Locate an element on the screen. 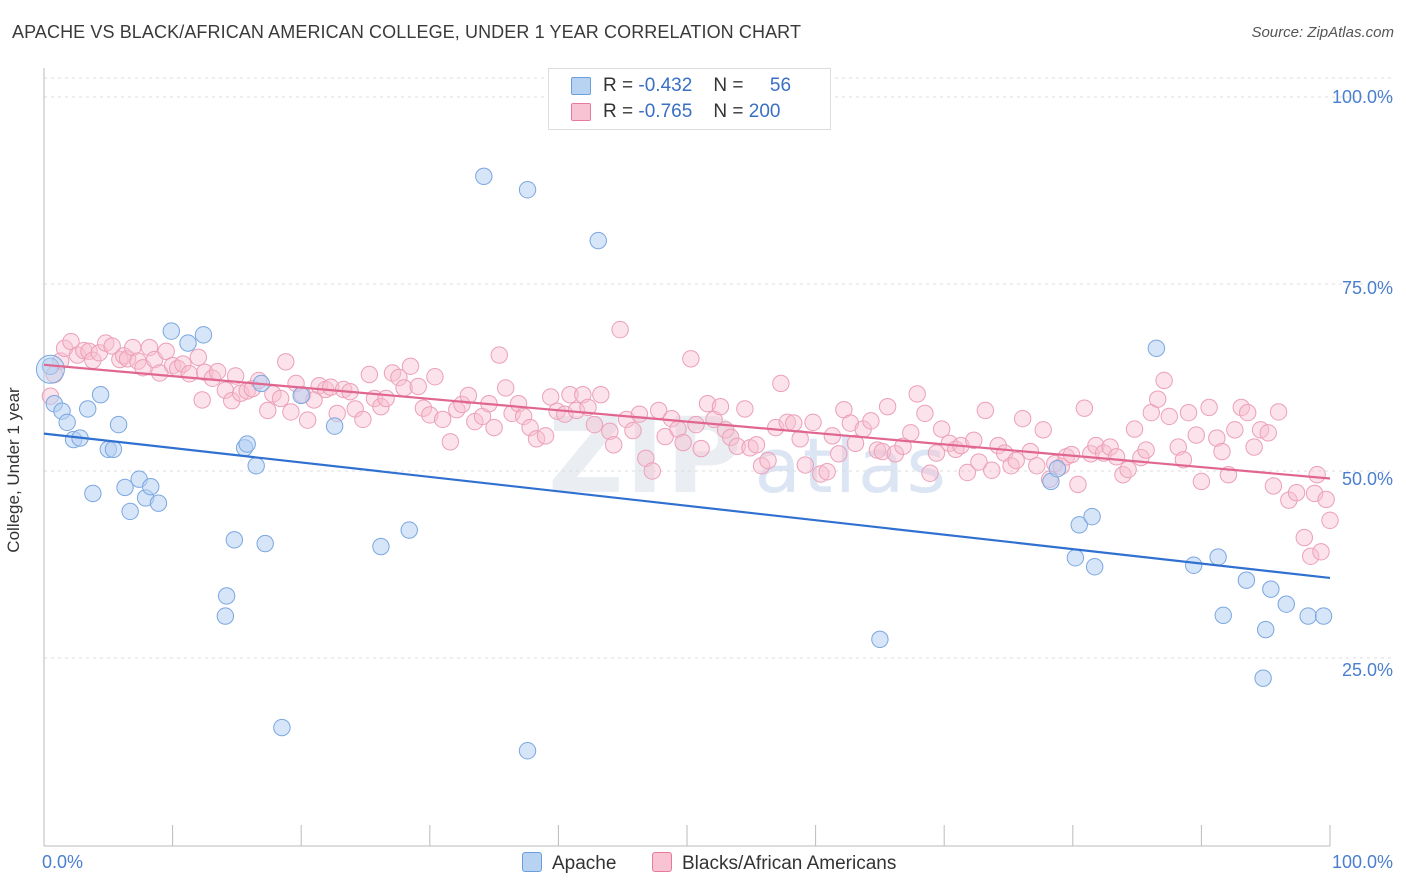  black-trend-line is located at coordinates (687, 421).